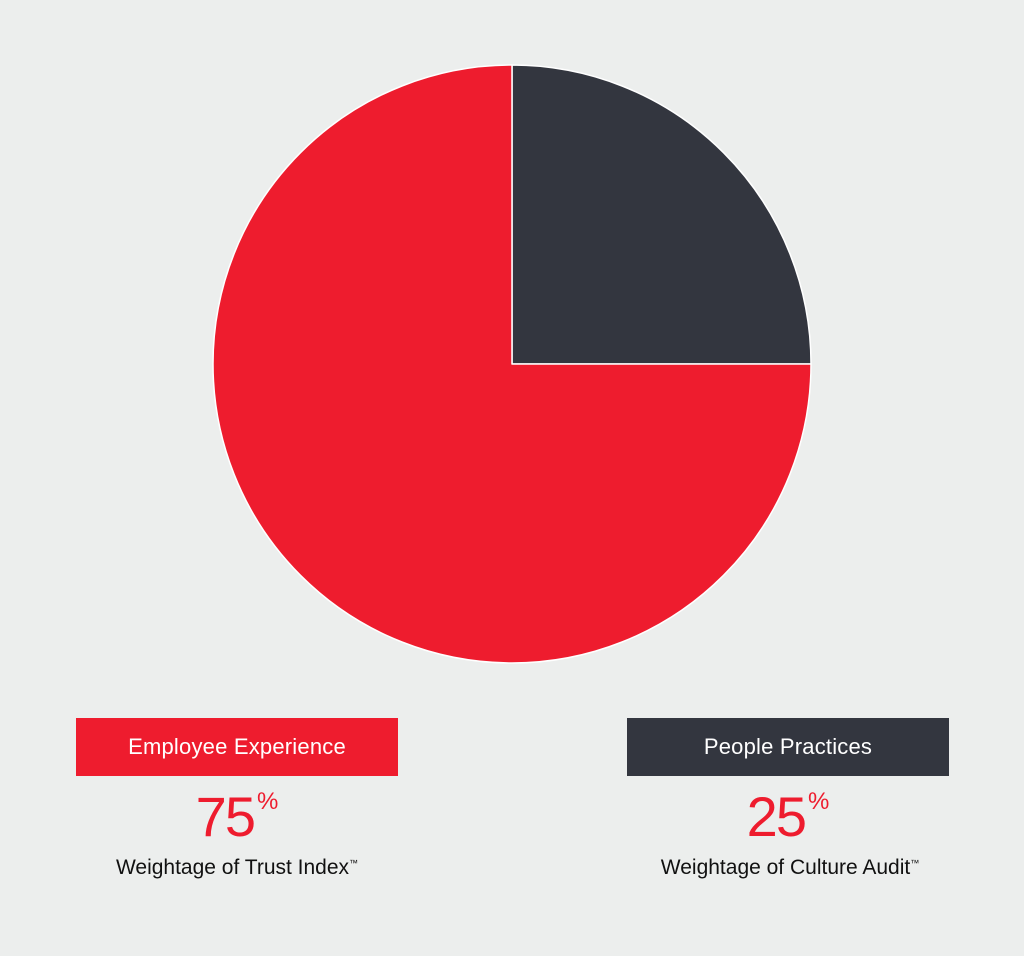  Describe the element at coordinates (237, 867) in the screenshot. I see `trust-index-caption: Weightage of Trust Index™` at that location.